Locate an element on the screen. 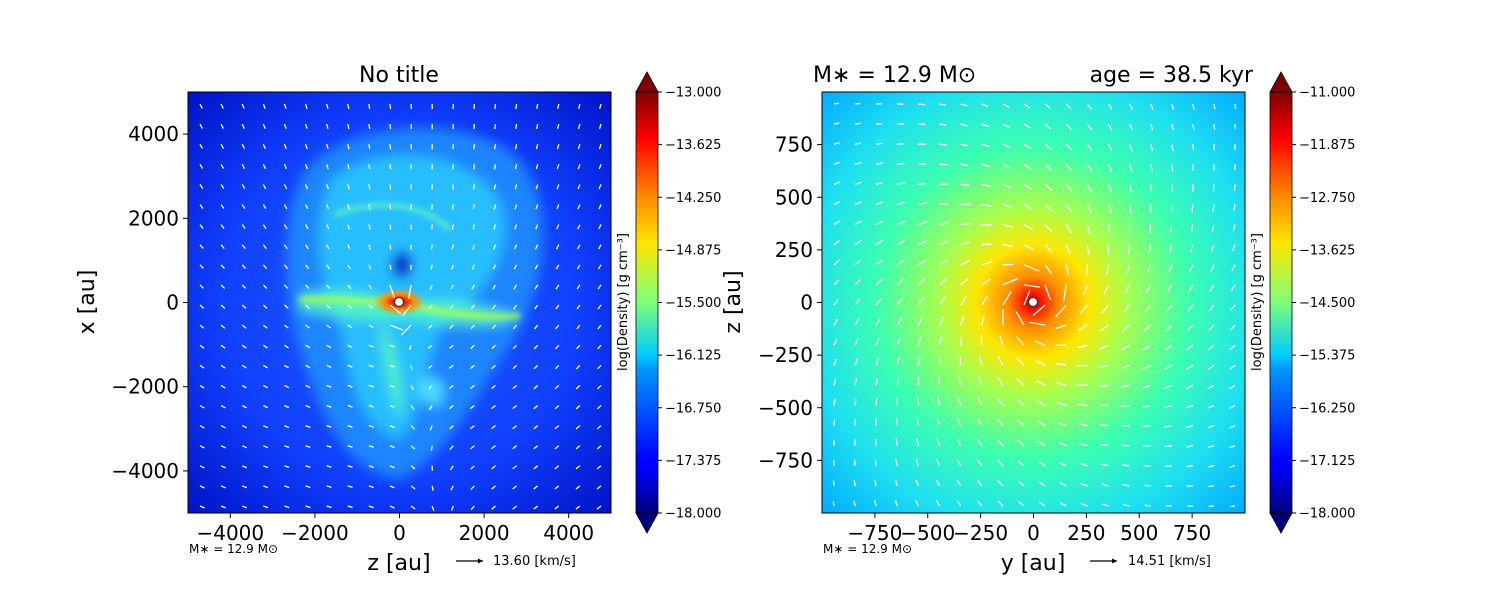  y-tick-label: −4000 is located at coordinates (145, 471).